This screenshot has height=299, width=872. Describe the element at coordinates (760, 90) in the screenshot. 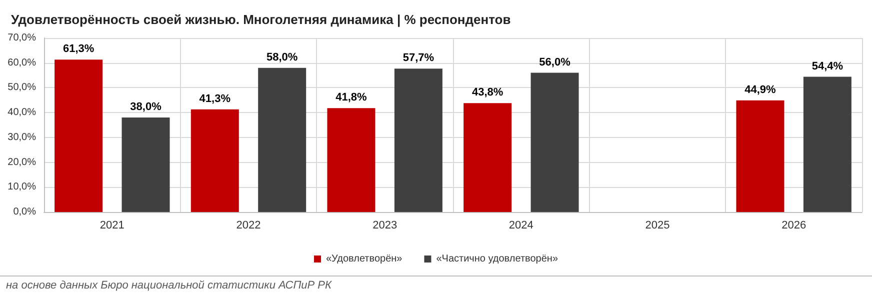

I see `data-label: 44,9%` at that location.